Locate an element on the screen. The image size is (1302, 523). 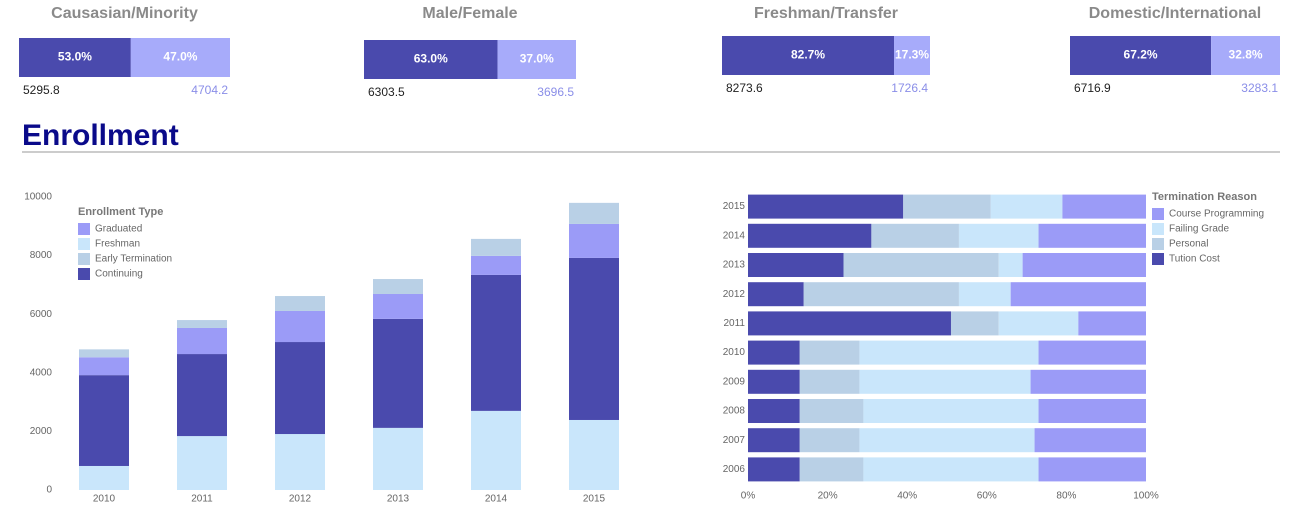
x-tick-label: 2013 is located at coordinates (398, 499).